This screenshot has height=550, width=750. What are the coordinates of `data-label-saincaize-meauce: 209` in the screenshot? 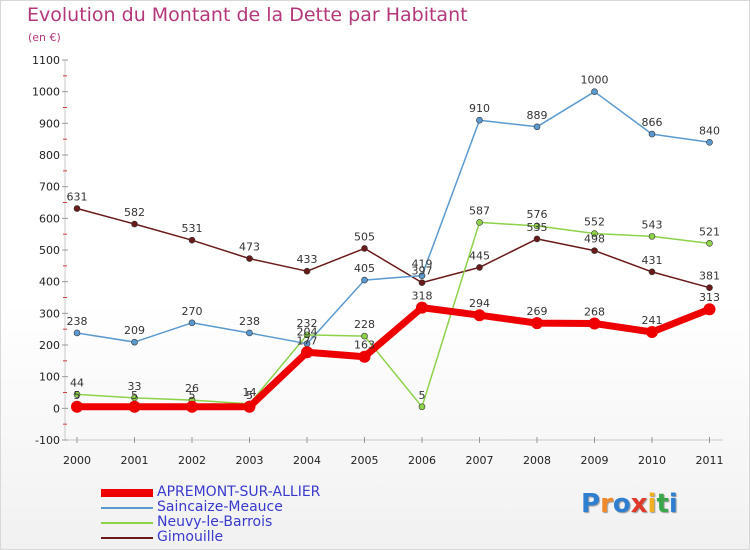 It's located at (134, 330).